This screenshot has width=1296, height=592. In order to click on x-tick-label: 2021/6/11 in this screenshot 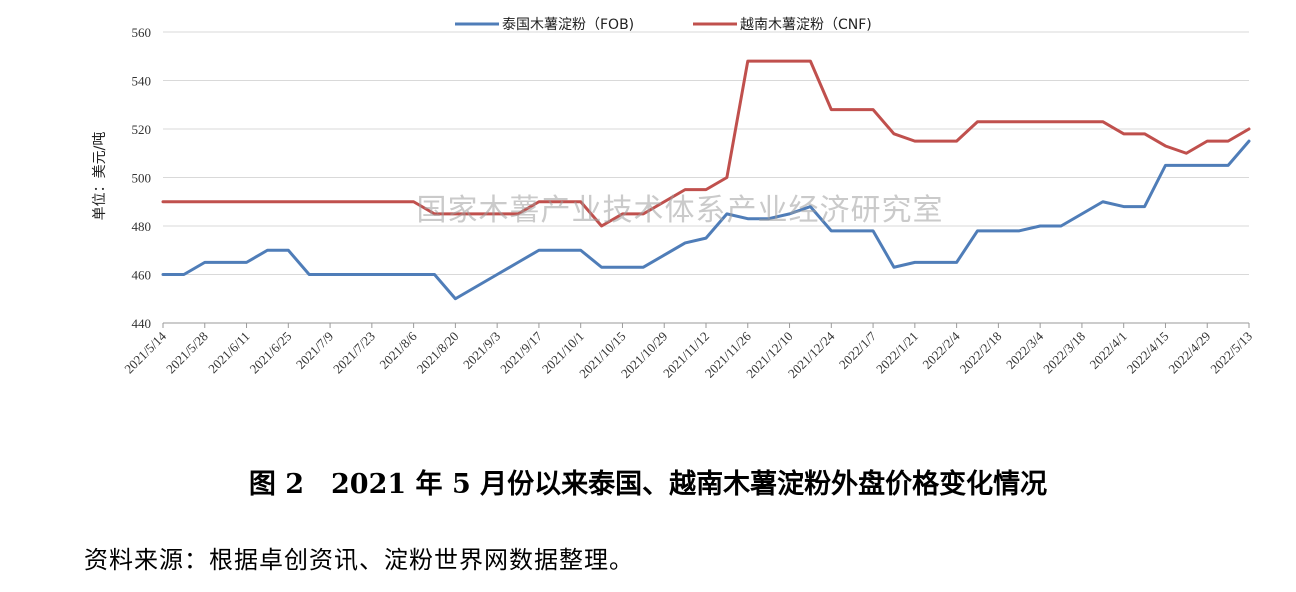, I will do `click(229, 353)`.